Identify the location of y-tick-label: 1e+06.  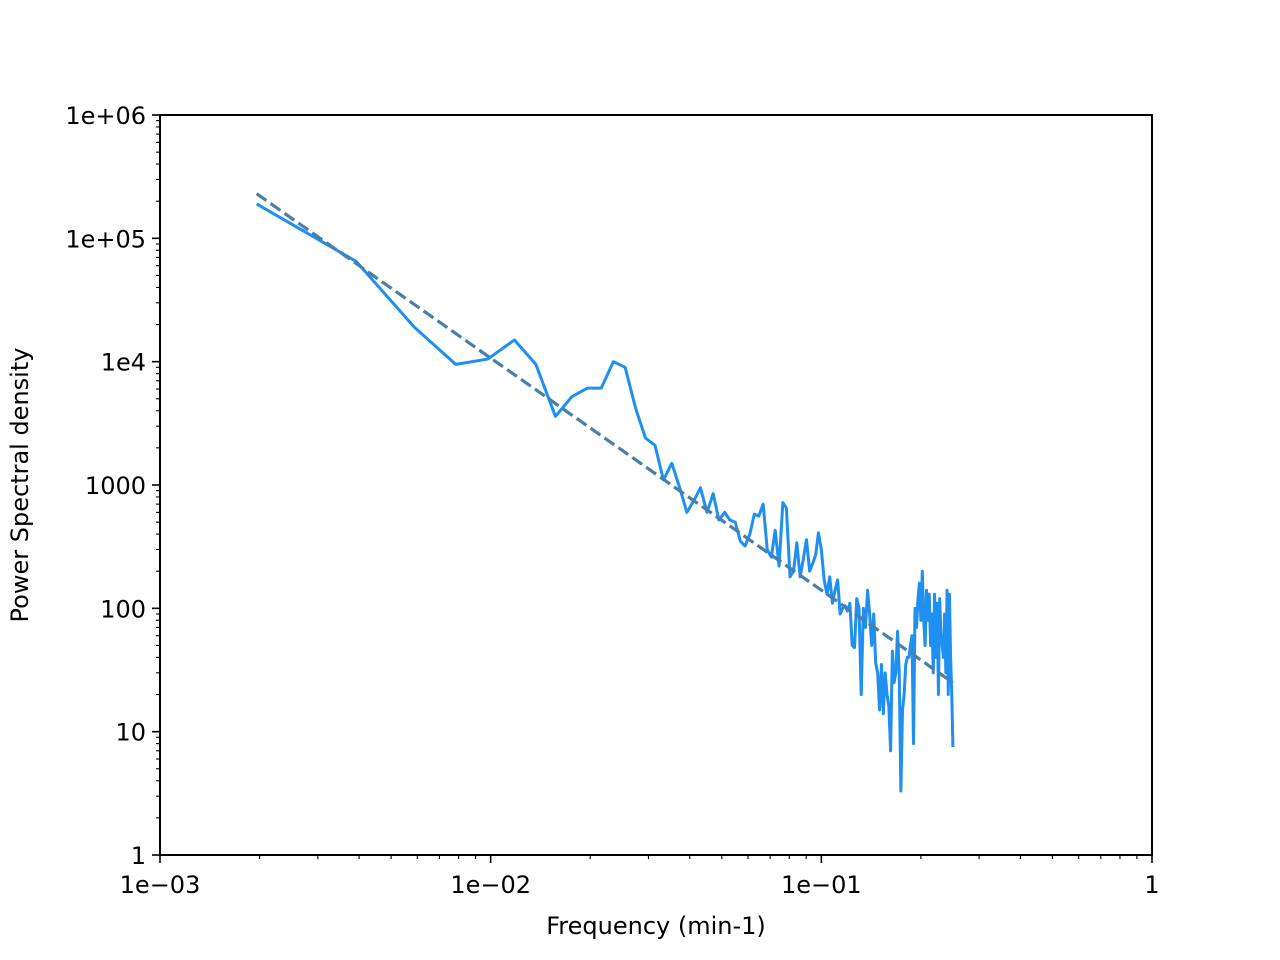
(105, 116).